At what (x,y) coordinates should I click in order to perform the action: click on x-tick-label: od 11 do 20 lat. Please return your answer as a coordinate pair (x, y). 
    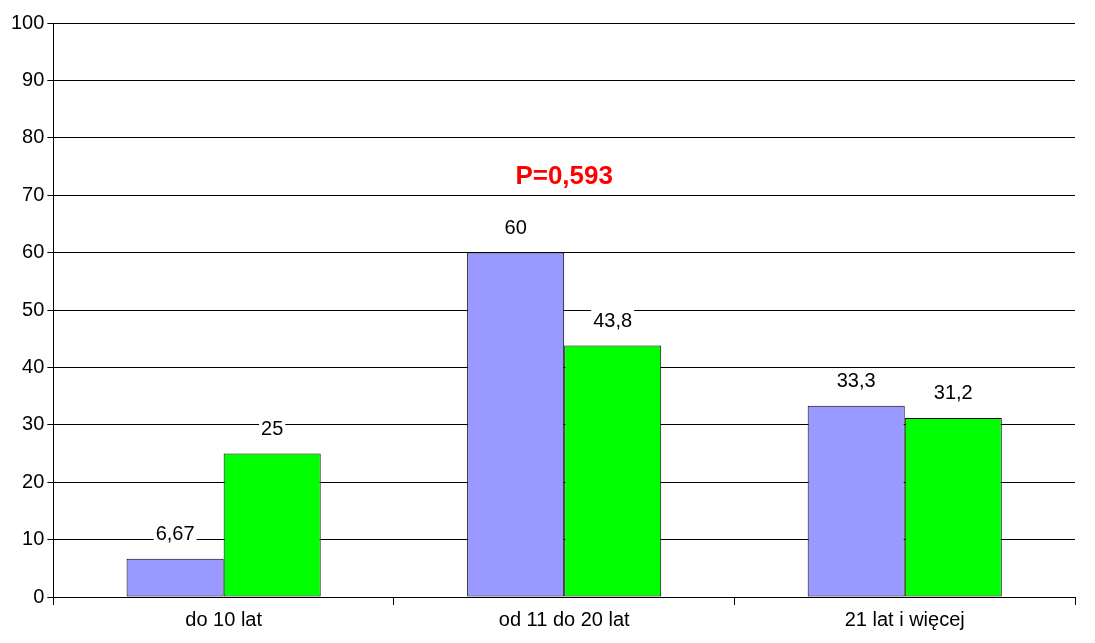
    Looking at the image, I should click on (564, 618).